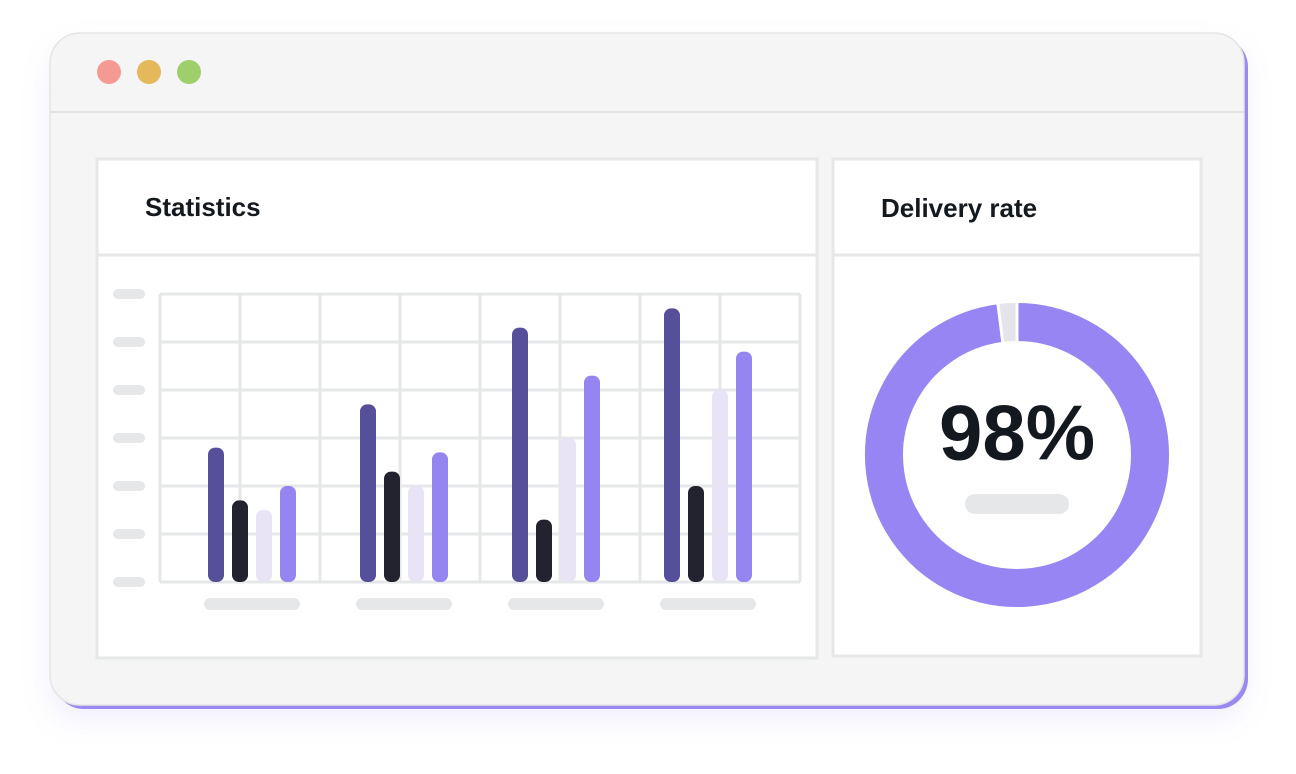  What do you see at coordinates (149, 72) in the screenshot?
I see `minimize-button` at bounding box center [149, 72].